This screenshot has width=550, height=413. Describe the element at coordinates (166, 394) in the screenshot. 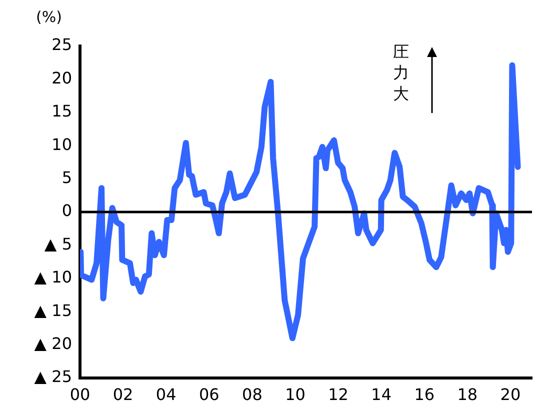

I see `x-tick-label: 04` at that location.